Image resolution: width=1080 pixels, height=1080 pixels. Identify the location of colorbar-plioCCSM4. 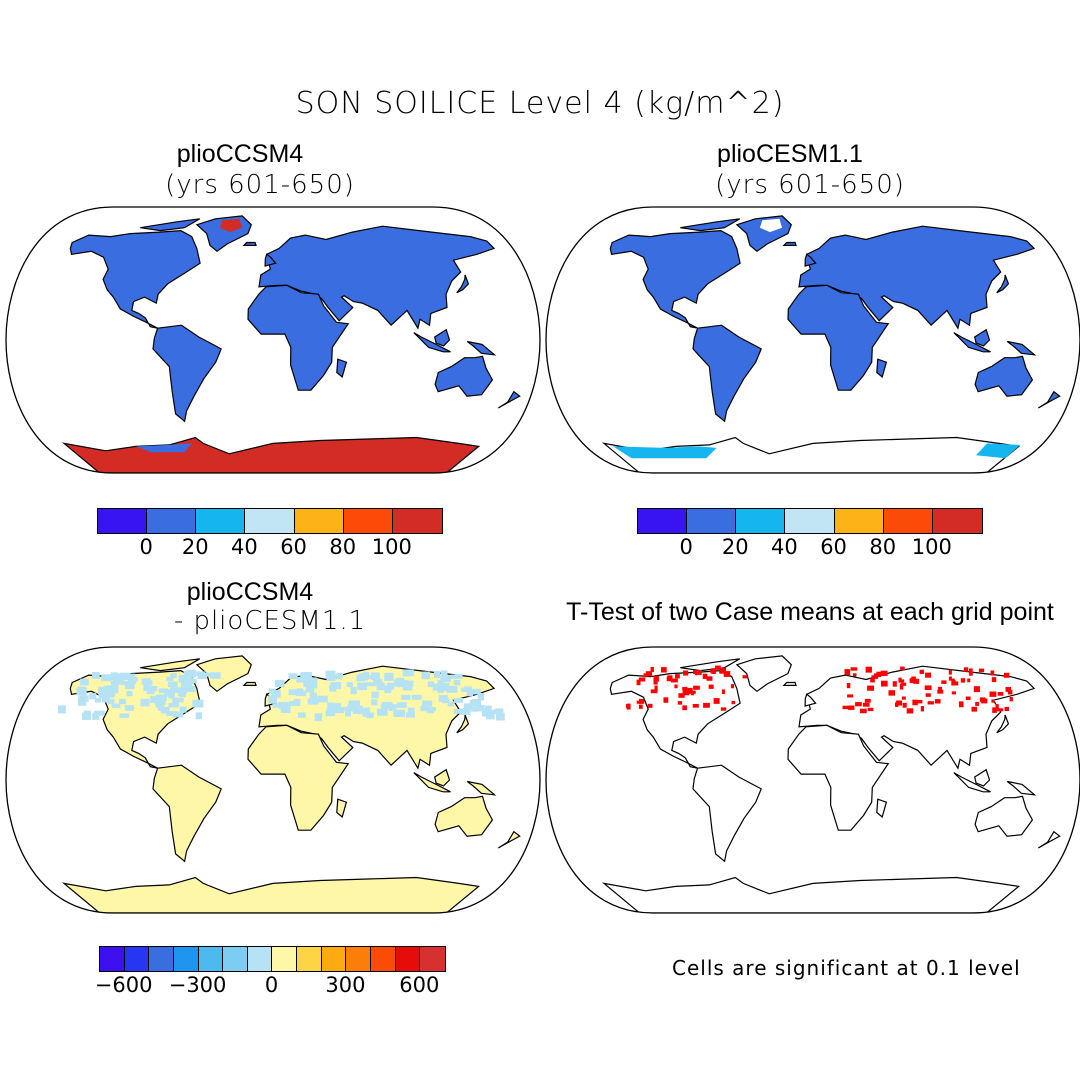
(270, 521).